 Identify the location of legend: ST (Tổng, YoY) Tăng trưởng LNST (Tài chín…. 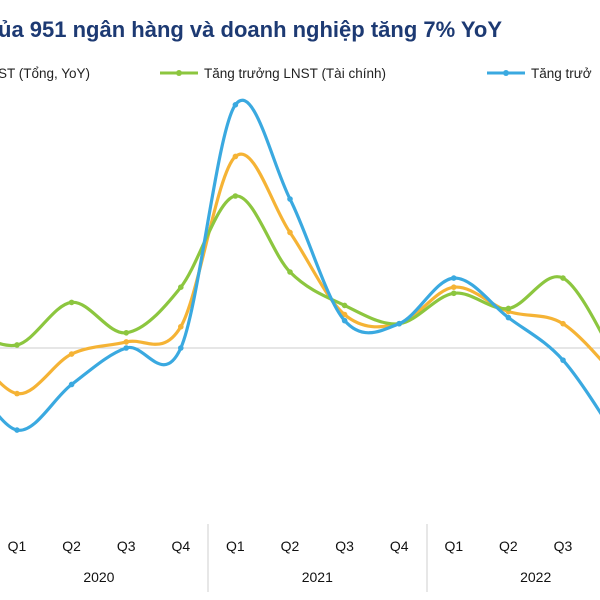
(296, 73).